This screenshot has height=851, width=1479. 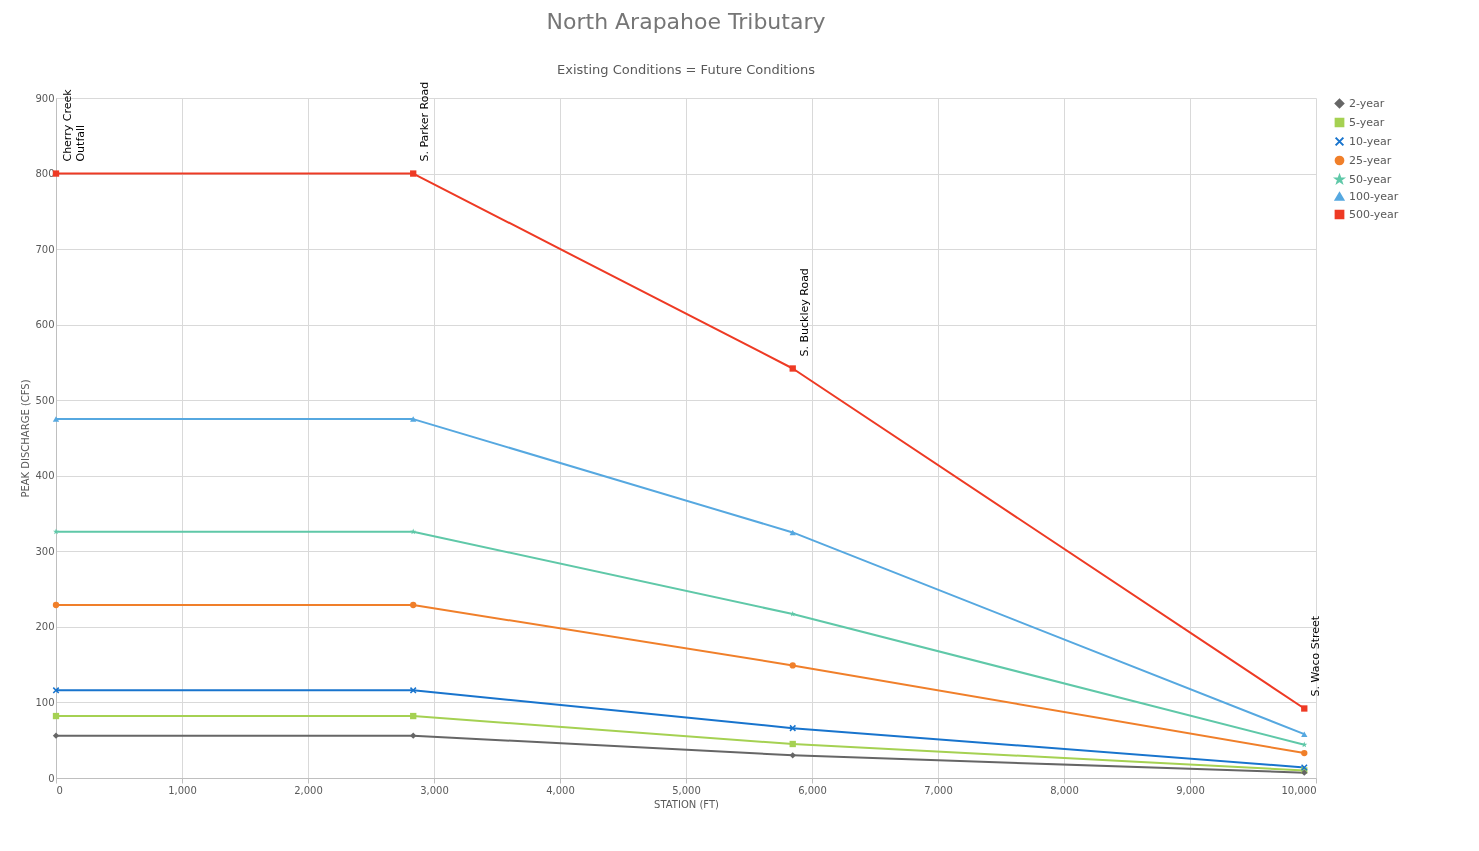 What do you see at coordinates (45, 702) in the screenshot?
I see `y-tick-label: 100` at bounding box center [45, 702].